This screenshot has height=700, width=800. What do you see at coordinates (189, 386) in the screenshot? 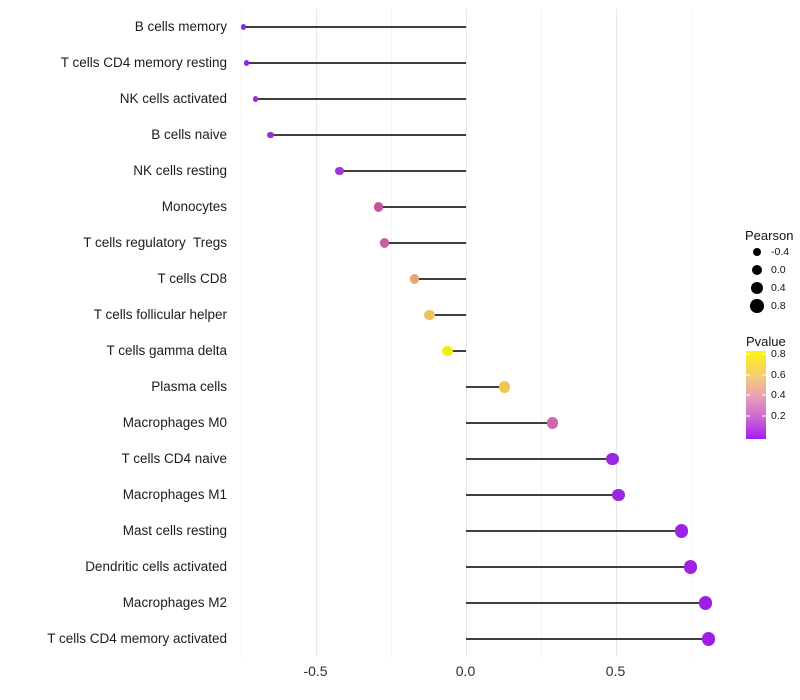
I see `category-label: Plasma cells` at bounding box center [189, 386].